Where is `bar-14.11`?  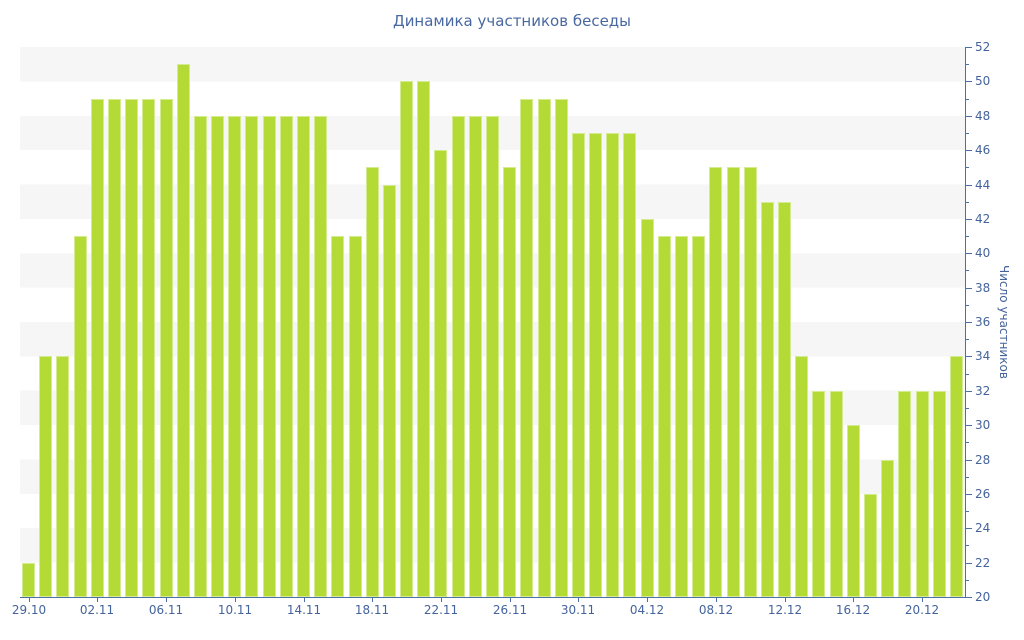
bar-14.11 is located at coordinates (303, 356).